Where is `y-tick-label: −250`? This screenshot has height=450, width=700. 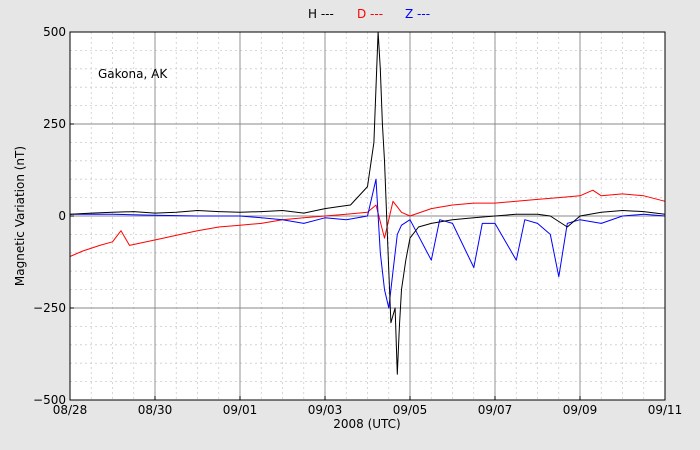
y-tick-label: −250 is located at coordinates (49, 308).